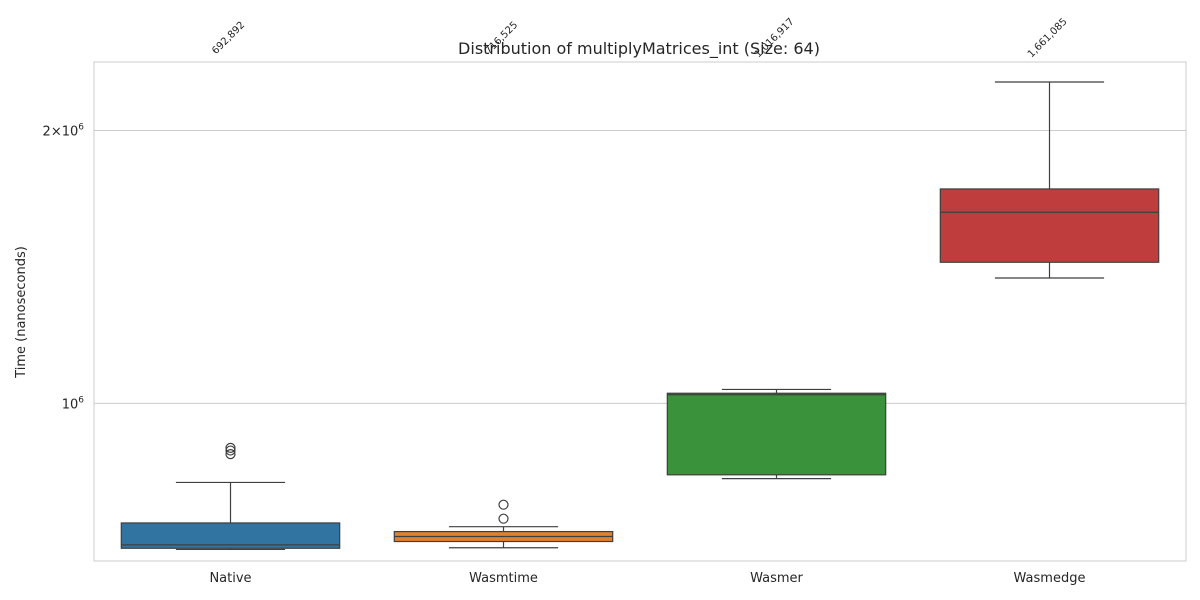  I want to click on box-group-wasmer, so click(776, 434).